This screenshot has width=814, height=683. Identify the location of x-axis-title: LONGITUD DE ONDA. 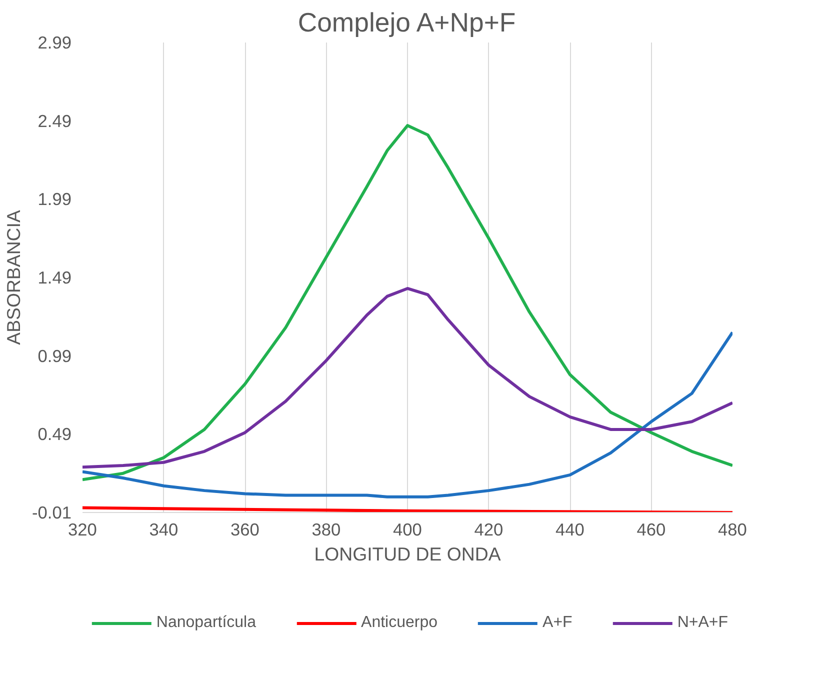
(408, 554).